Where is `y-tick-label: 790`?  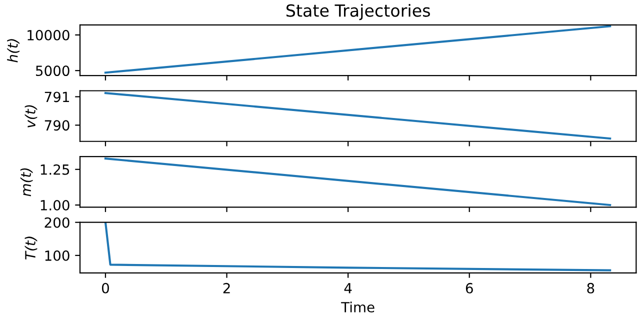 y-tick-label: 790 is located at coordinates (57, 125).